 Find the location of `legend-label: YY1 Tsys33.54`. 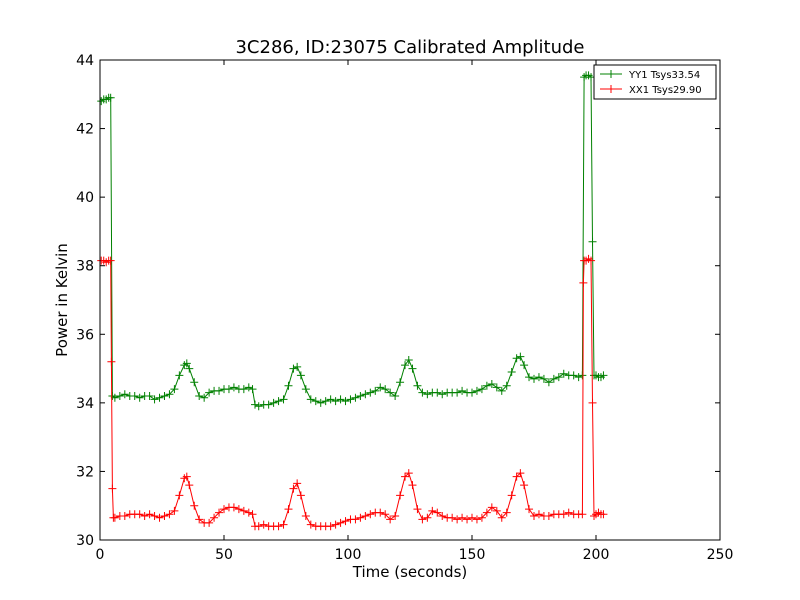

legend-label: YY1 Tsys33.54 is located at coordinates (664, 75).